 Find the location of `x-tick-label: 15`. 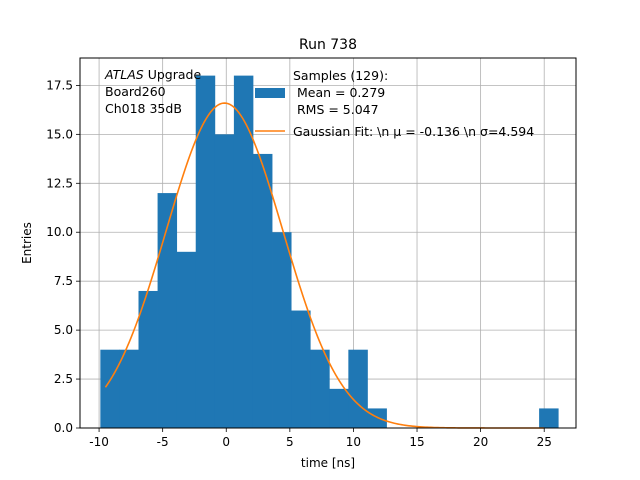

x-tick-label: 15 is located at coordinates (416, 442).